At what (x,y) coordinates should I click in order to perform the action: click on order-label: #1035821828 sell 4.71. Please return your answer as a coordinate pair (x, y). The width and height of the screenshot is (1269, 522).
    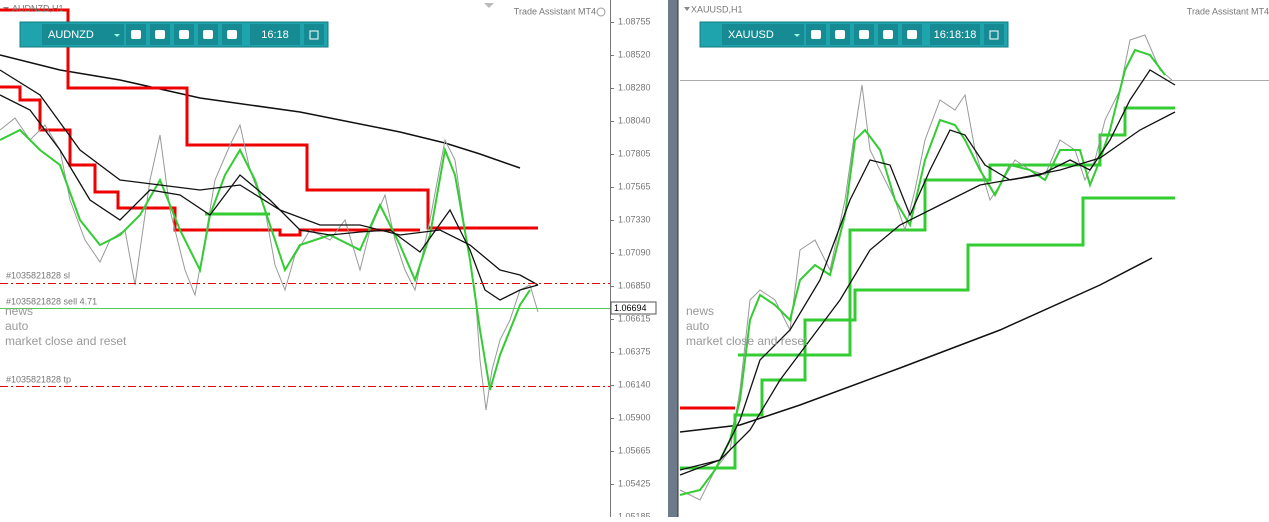
    Looking at the image, I should click on (51, 301).